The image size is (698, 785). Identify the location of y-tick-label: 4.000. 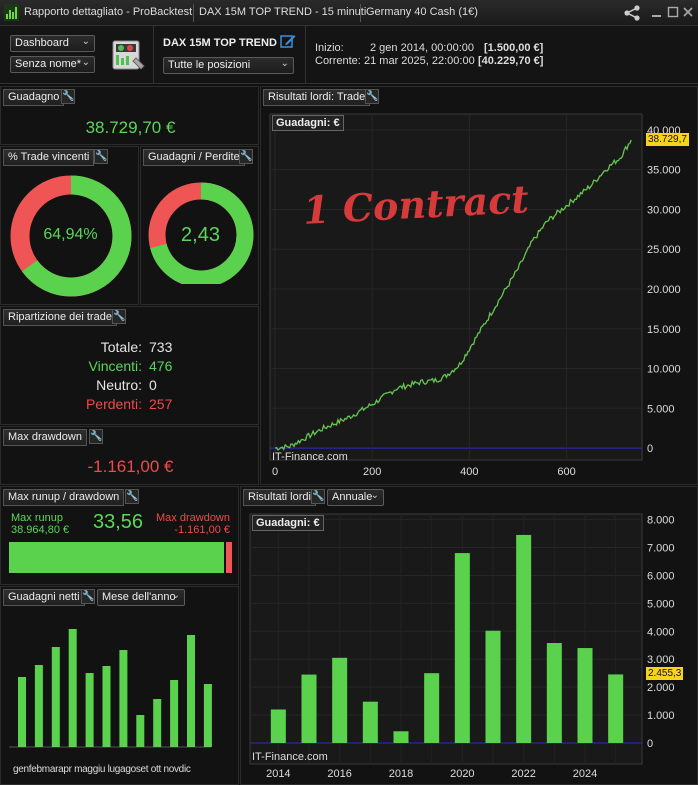
(661, 632).